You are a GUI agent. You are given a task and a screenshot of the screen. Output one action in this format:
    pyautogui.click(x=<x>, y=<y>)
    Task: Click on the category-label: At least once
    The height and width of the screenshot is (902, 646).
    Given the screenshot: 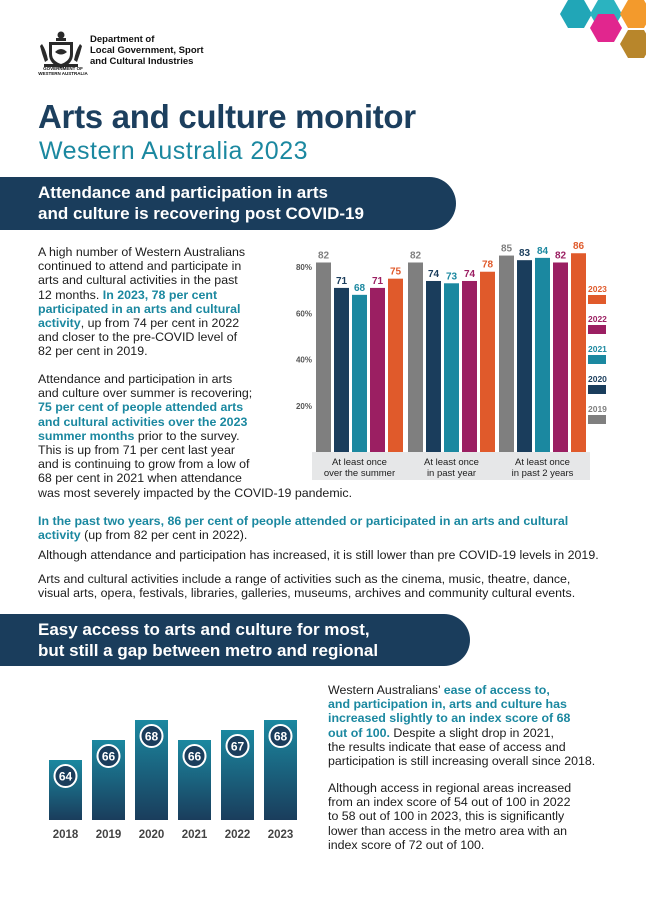 What is the action you would take?
    pyautogui.click(x=542, y=462)
    